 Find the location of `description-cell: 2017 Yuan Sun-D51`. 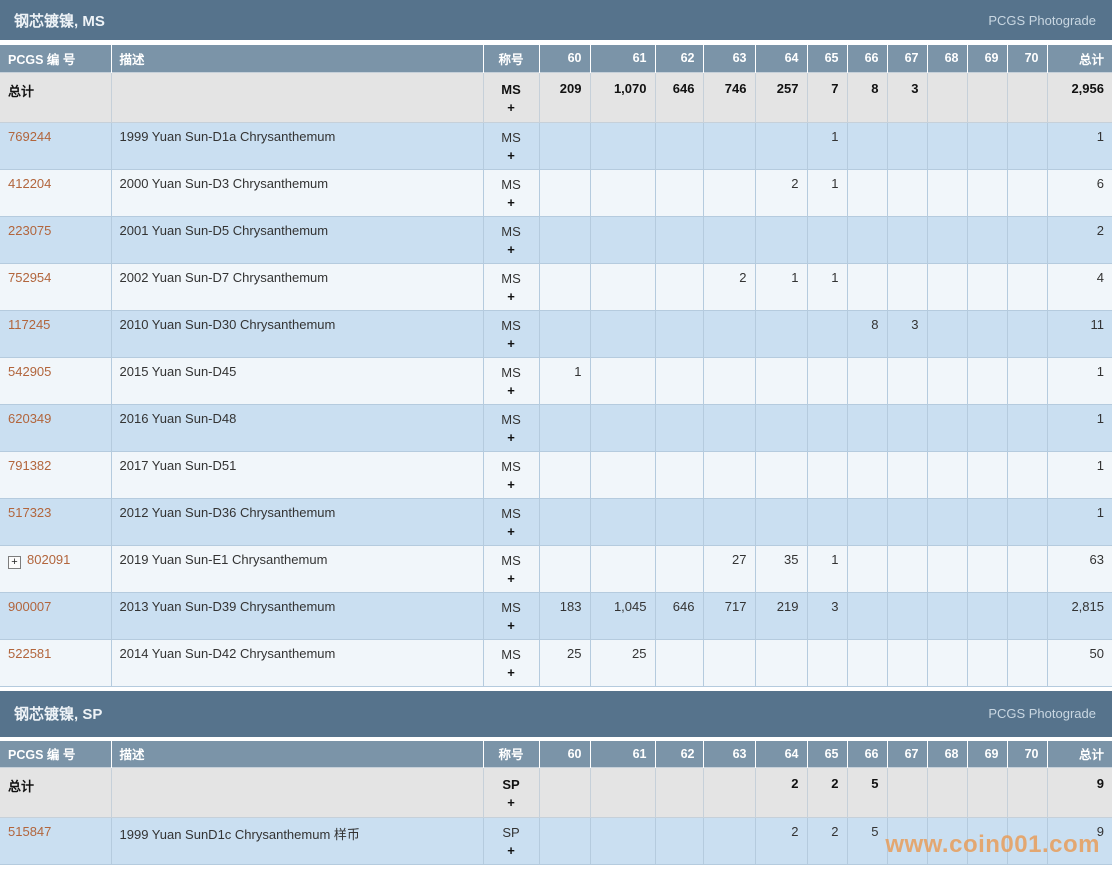

description-cell: 2017 Yuan Sun-D51 is located at coordinates (297, 474).